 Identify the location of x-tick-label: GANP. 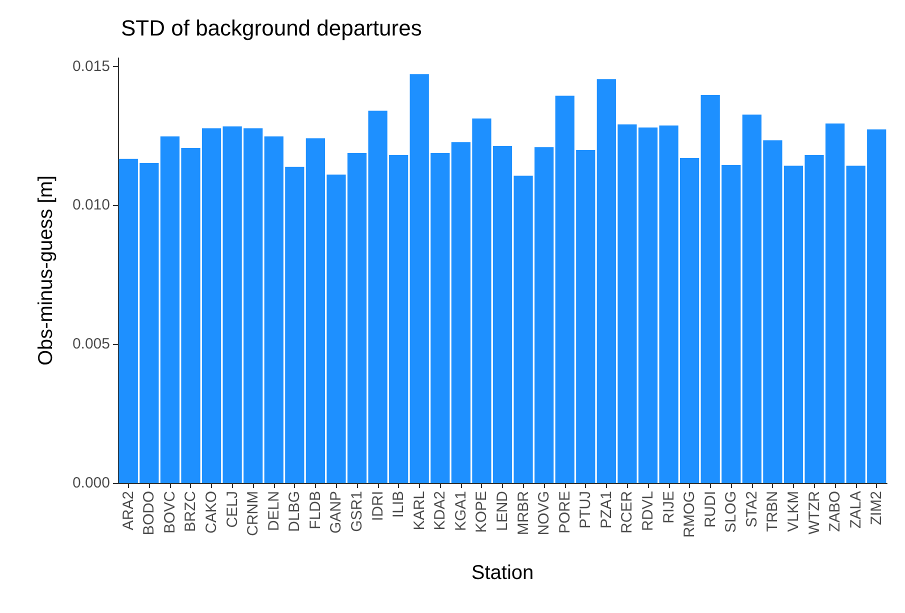
(336, 512).